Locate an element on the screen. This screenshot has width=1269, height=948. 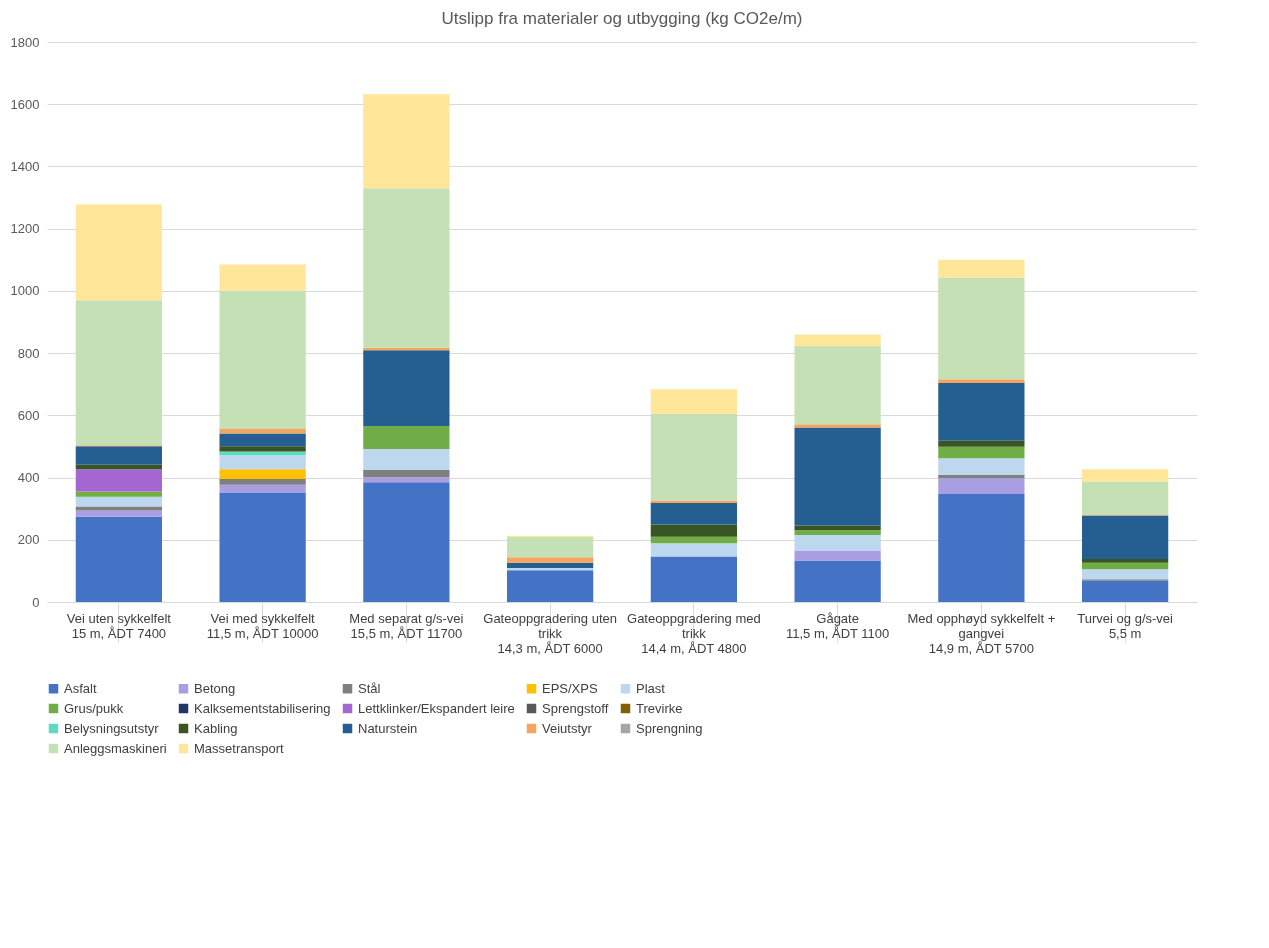
legend-label: Lettklinker/Ekspandert leire is located at coordinates (436, 708).